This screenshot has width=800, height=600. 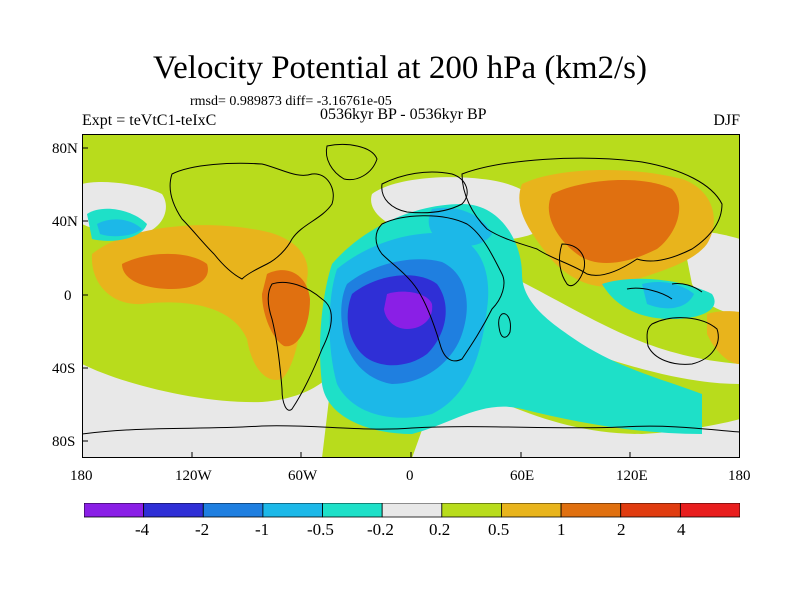 What do you see at coordinates (499, 529) in the screenshot?
I see `colorbar-label-05: 0.5` at bounding box center [499, 529].